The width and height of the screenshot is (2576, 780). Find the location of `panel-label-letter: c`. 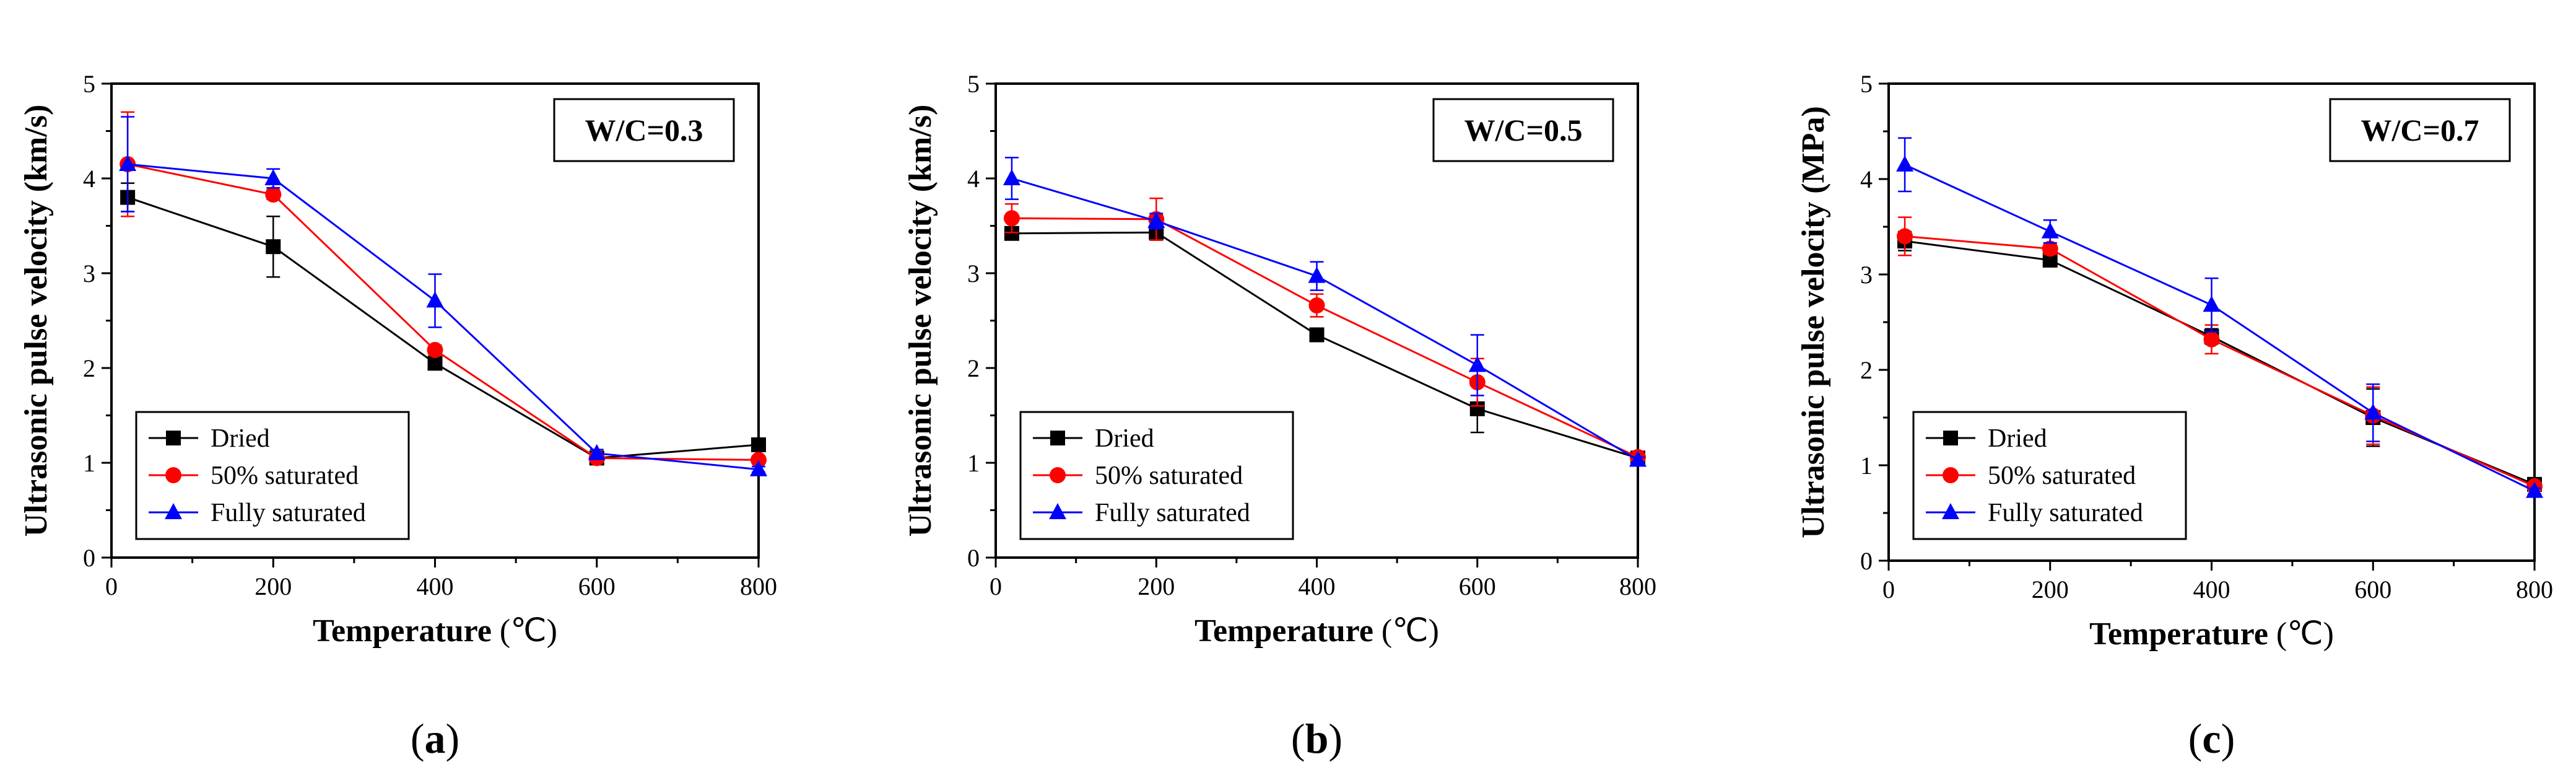

panel-label-letter: c is located at coordinates (2211, 739).